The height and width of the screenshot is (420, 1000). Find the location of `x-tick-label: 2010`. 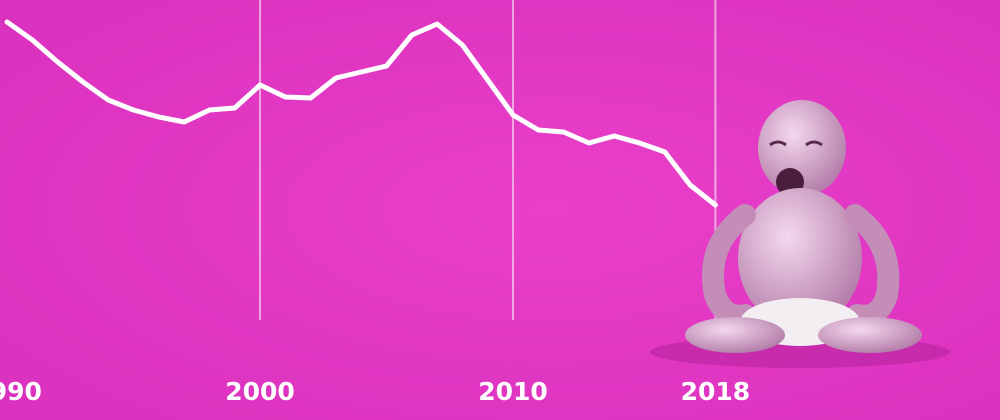

x-tick-label: 2010 is located at coordinates (513, 391).